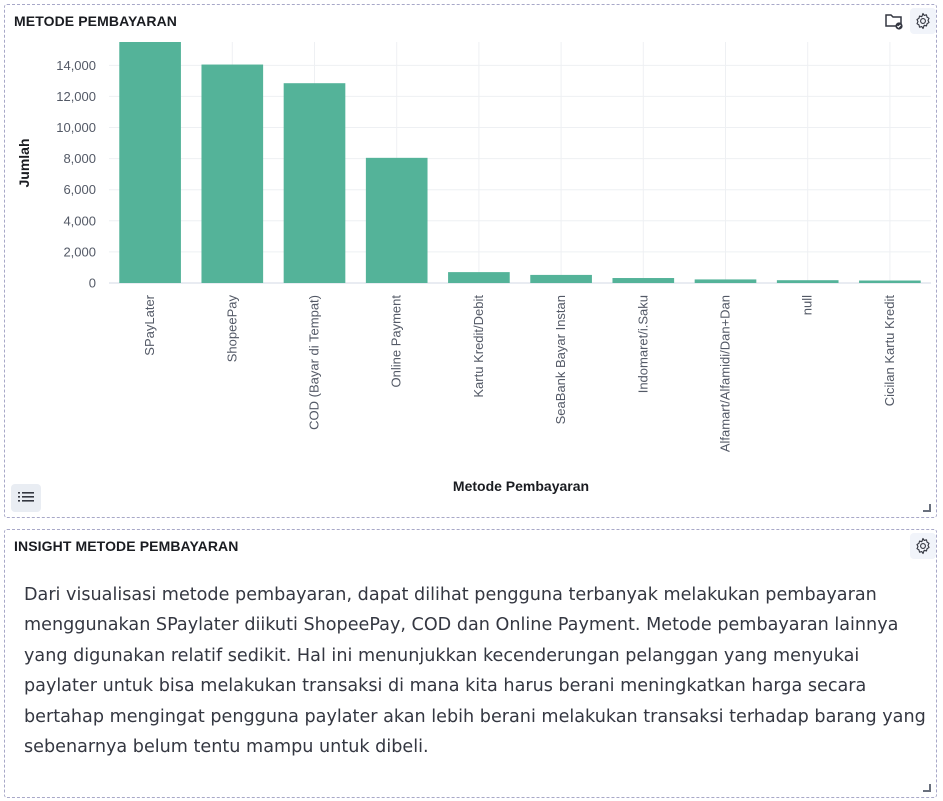 The height and width of the screenshot is (801, 943). What do you see at coordinates (126, 546) in the screenshot?
I see `insight-panel-title: INSIGHT METODE PEMBAYARAN` at bounding box center [126, 546].